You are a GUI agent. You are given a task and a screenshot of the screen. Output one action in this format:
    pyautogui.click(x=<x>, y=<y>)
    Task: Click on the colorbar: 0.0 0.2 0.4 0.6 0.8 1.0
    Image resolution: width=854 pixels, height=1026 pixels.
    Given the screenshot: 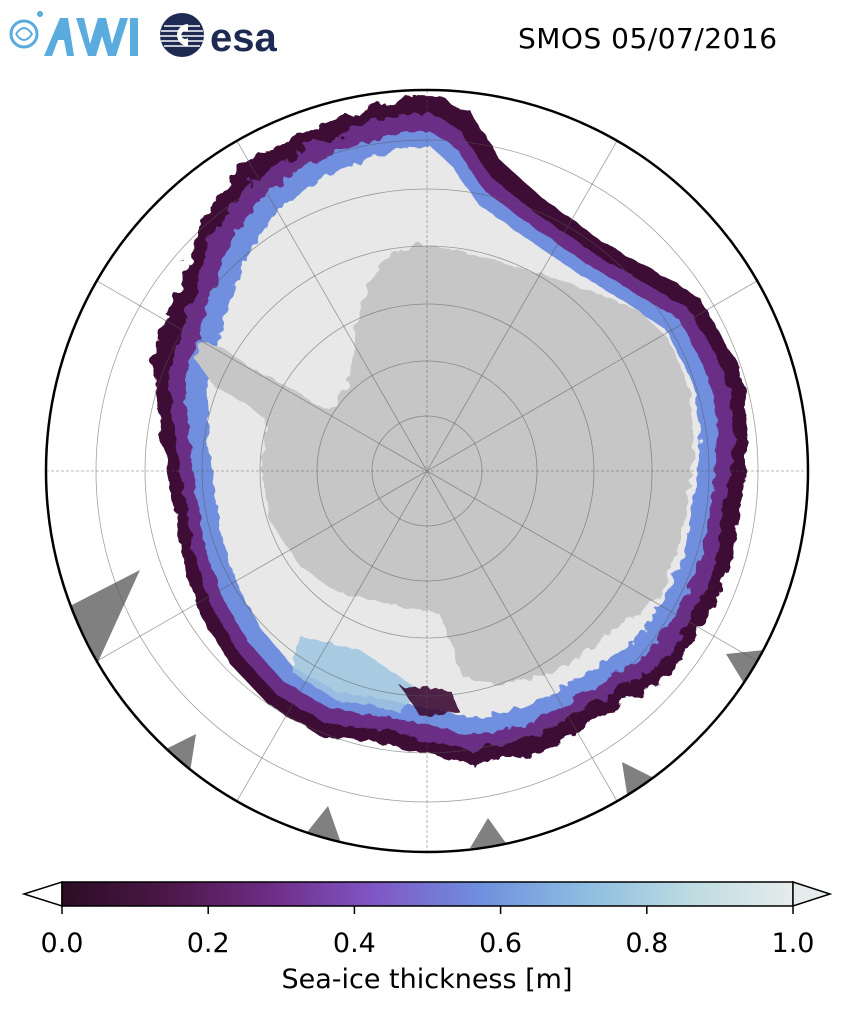 What is the action you would take?
    pyautogui.click(x=427, y=919)
    